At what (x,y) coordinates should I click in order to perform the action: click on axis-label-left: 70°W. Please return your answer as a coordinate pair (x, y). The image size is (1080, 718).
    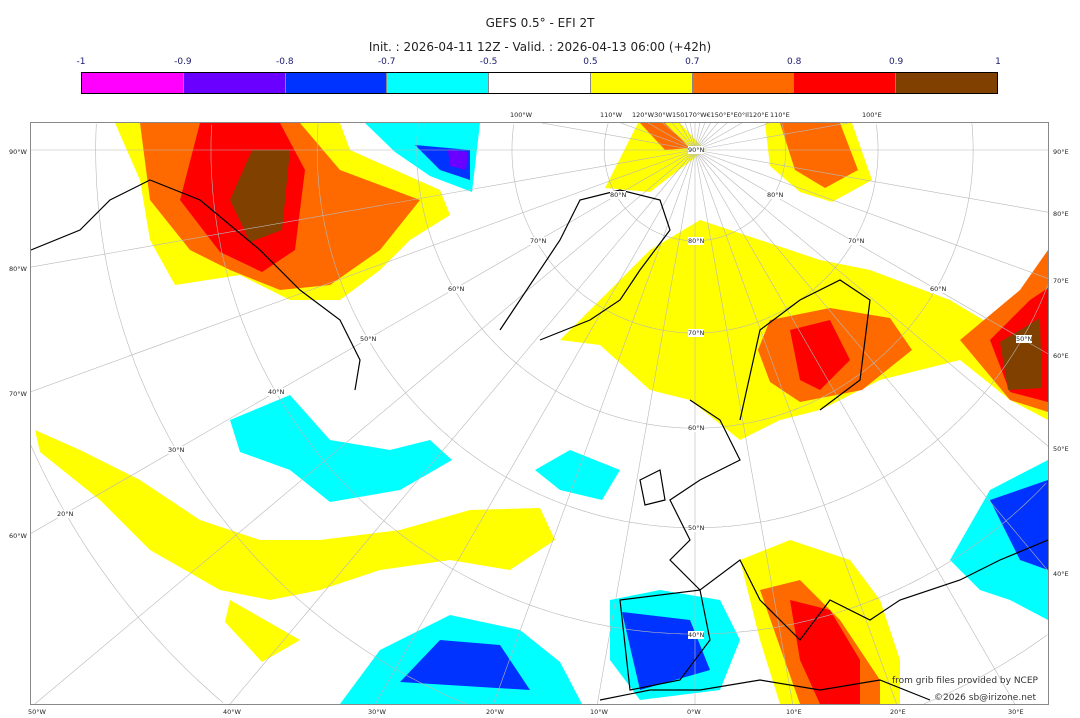
    Looking at the image, I should click on (18, 394).